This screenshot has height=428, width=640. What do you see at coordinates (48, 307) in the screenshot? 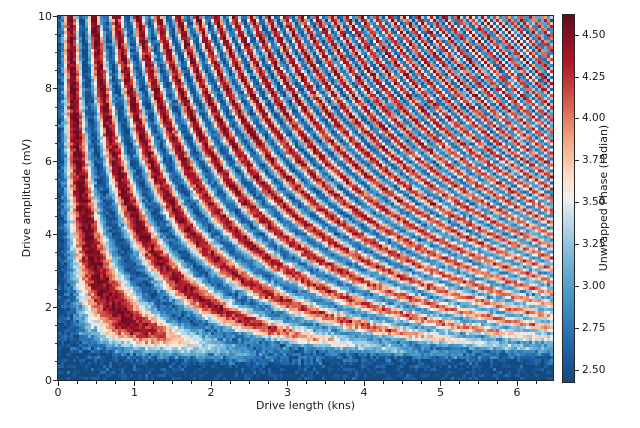
I see `y-tick-label: 2` at bounding box center [48, 307].